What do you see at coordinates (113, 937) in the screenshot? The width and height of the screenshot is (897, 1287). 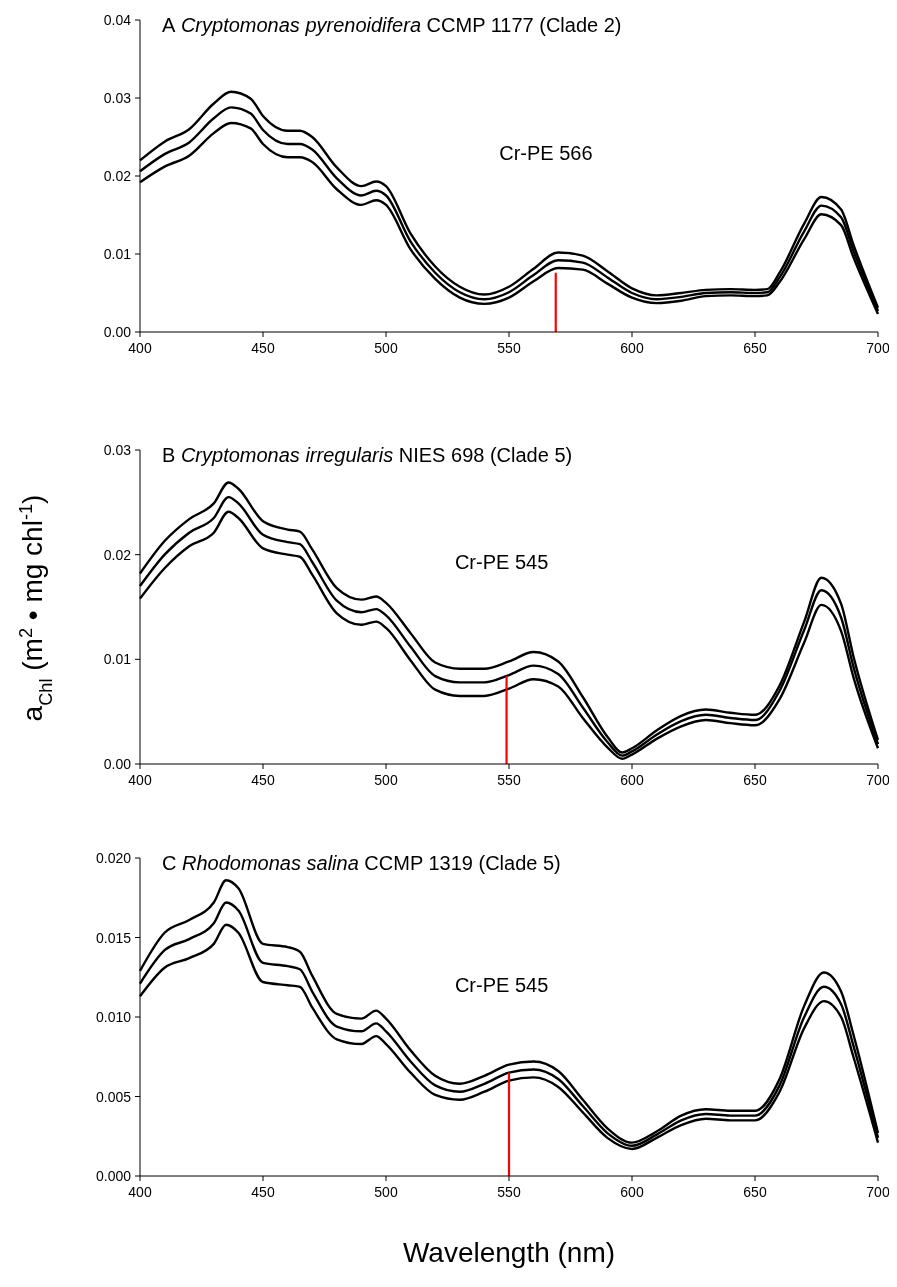 I see `y-tick-label: 0.015` at bounding box center [113, 937].